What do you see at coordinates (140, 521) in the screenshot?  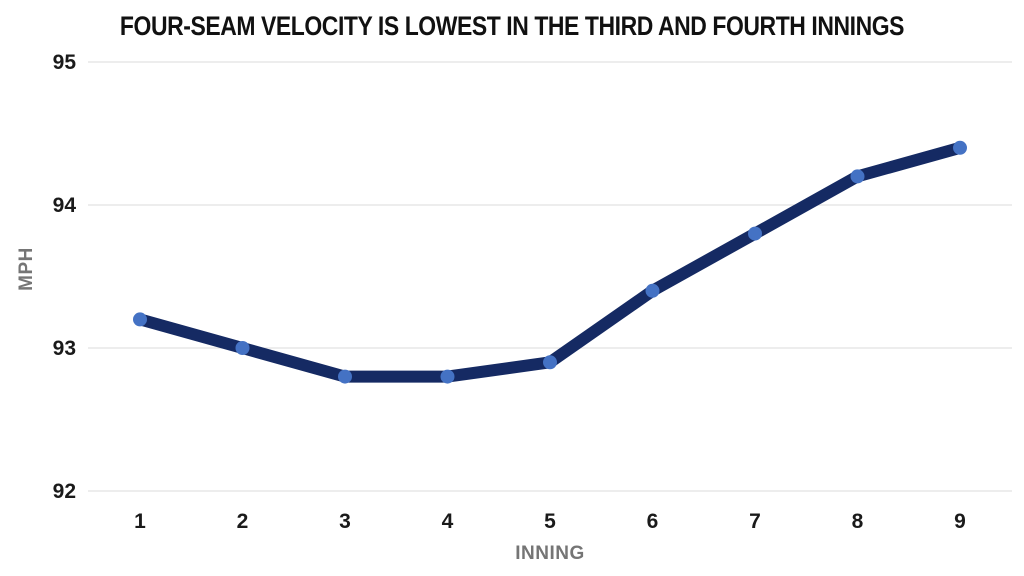 I see `x-tick-label: 1` at bounding box center [140, 521].